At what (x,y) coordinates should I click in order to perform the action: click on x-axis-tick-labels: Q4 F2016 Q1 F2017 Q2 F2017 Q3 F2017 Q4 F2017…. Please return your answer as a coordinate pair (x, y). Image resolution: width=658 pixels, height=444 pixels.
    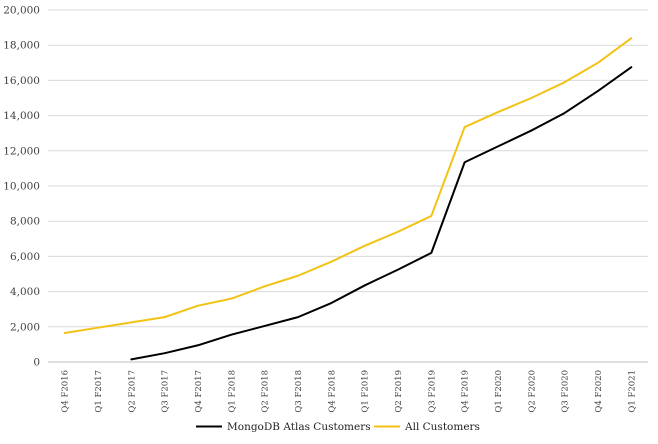
    Looking at the image, I should click on (349, 391).